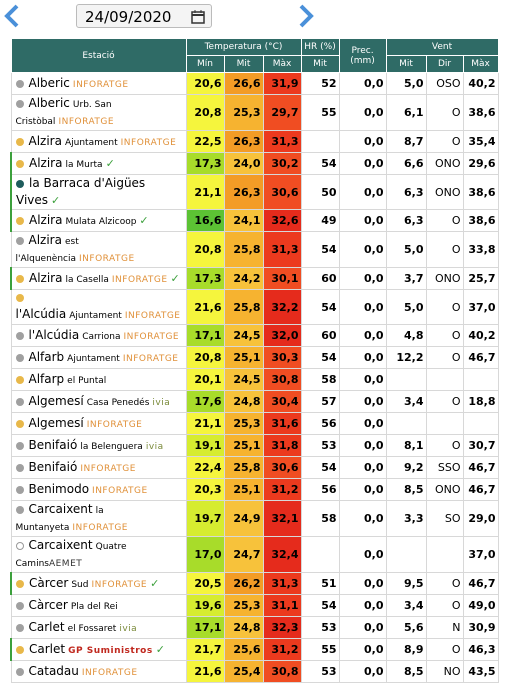  Describe the element at coordinates (205, 467) in the screenshot. I see `value-cell: 22,4` at that location.